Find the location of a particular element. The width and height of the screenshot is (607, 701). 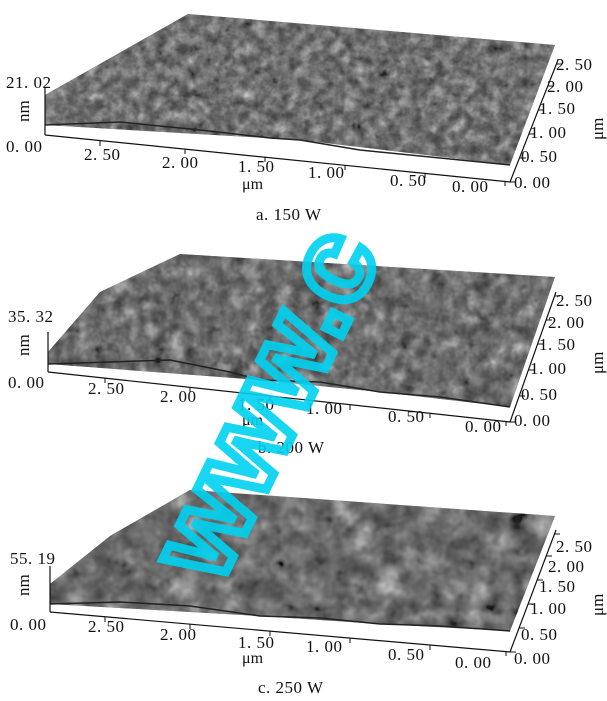

z-max-label: 21. 02 is located at coordinates (29, 82).